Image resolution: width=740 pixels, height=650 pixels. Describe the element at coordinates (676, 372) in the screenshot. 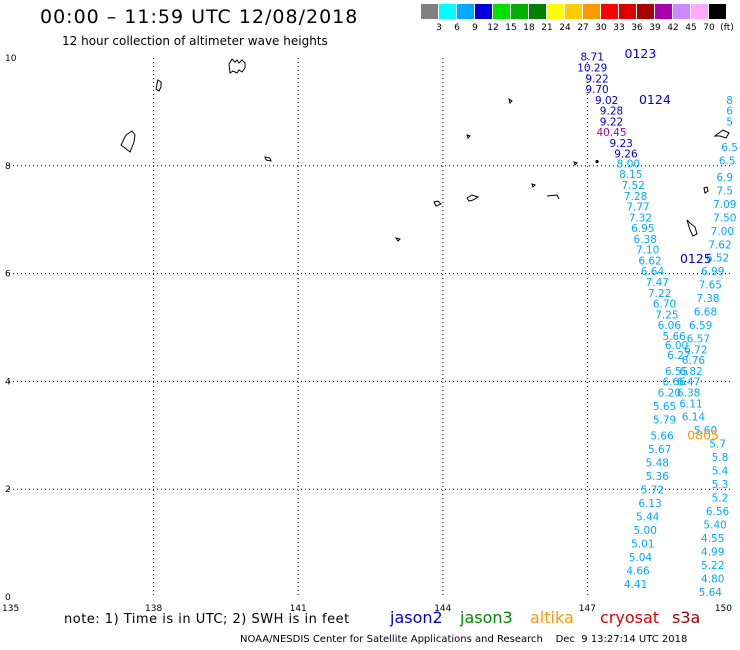

I see `swh-value-label: 6.55` at that location.